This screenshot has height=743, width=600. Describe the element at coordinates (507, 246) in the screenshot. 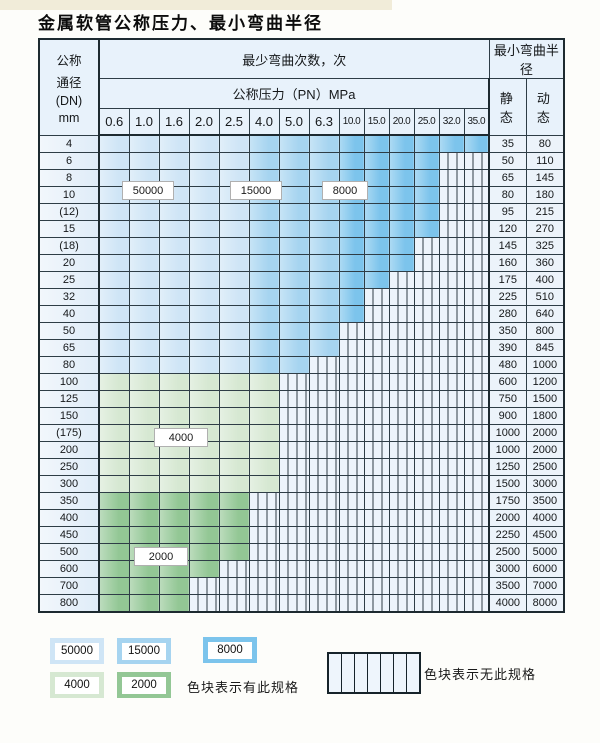

I see `static-radius-cell: 145` at that location.